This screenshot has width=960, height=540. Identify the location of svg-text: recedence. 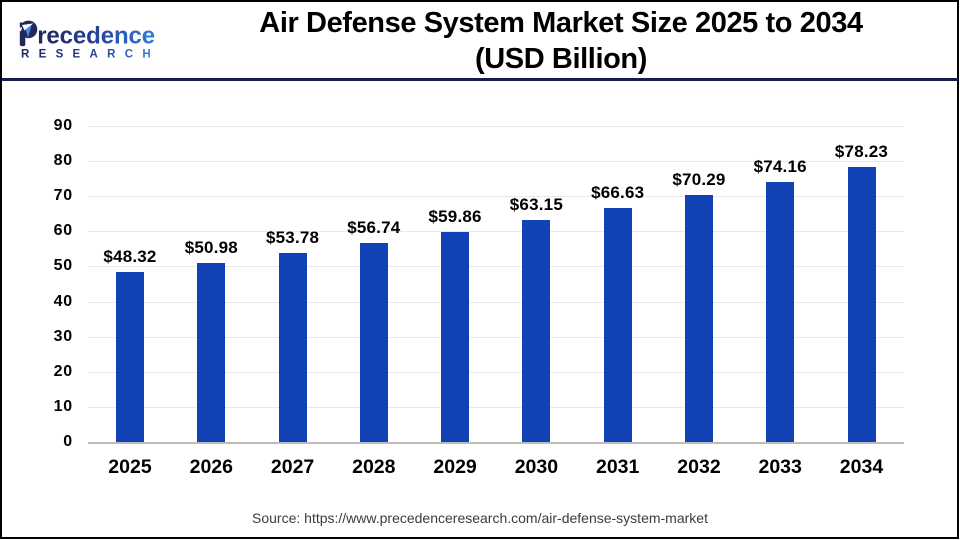
(96, 35).